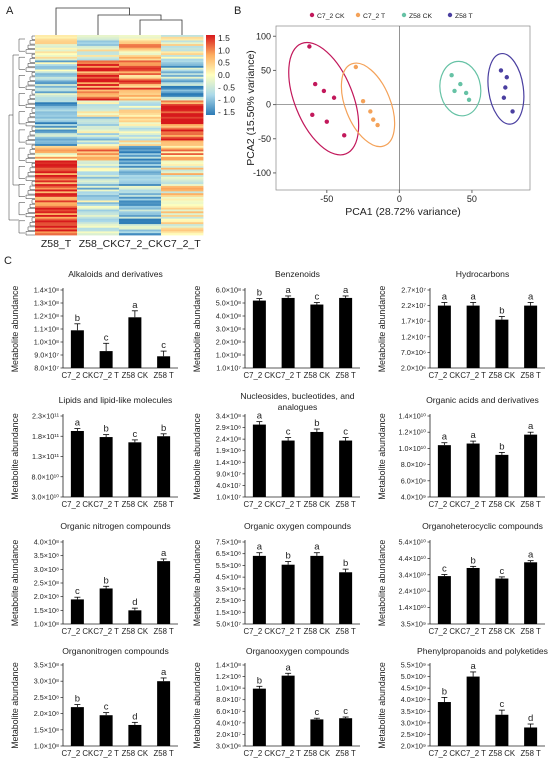  Describe the element at coordinates (288, 631) in the screenshot. I see `x-tick-label: C7_2 T` at that location.